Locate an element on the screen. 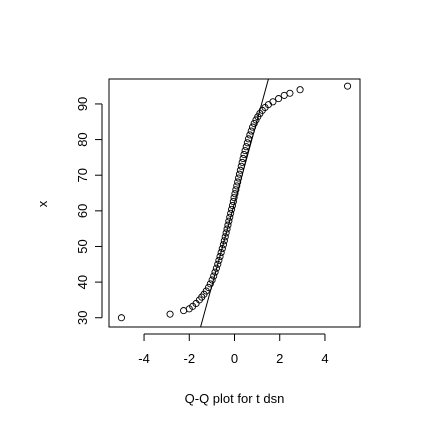  x-tick-label: 2 is located at coordinates (279, 358).